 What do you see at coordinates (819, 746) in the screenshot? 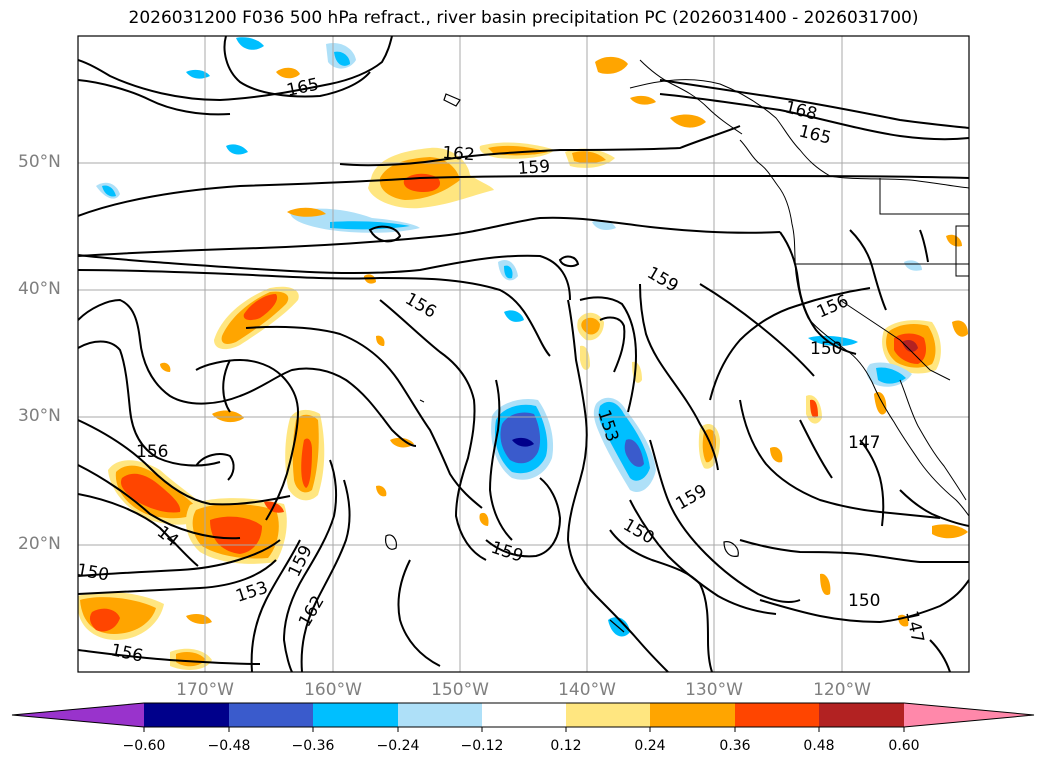
I see `colorbar-tick-label: 0.48` at bounding box center [819, 746].